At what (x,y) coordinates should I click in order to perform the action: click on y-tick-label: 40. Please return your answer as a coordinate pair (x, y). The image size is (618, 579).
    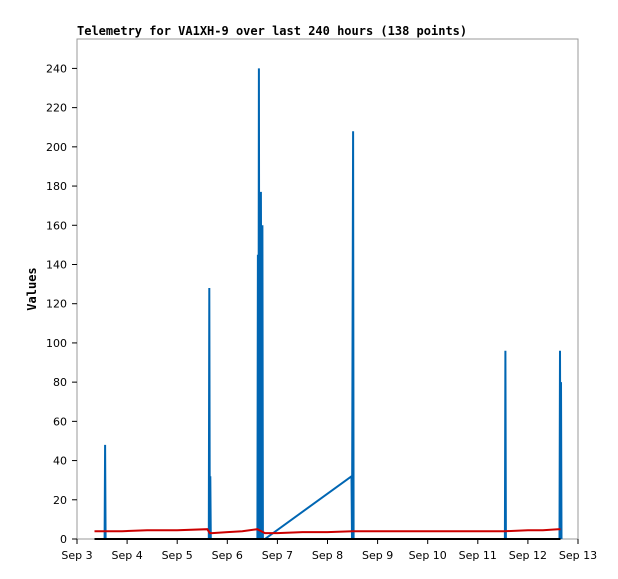
    Looking at the image, I should click on (60, 461).